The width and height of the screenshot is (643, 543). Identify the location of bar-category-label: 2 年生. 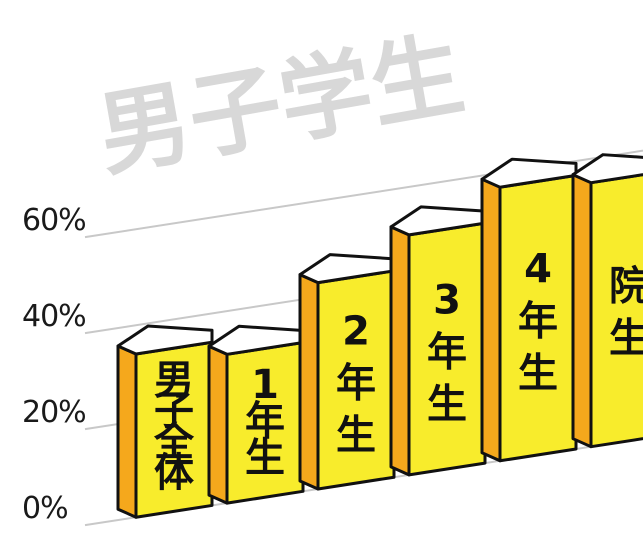
(356, 384).